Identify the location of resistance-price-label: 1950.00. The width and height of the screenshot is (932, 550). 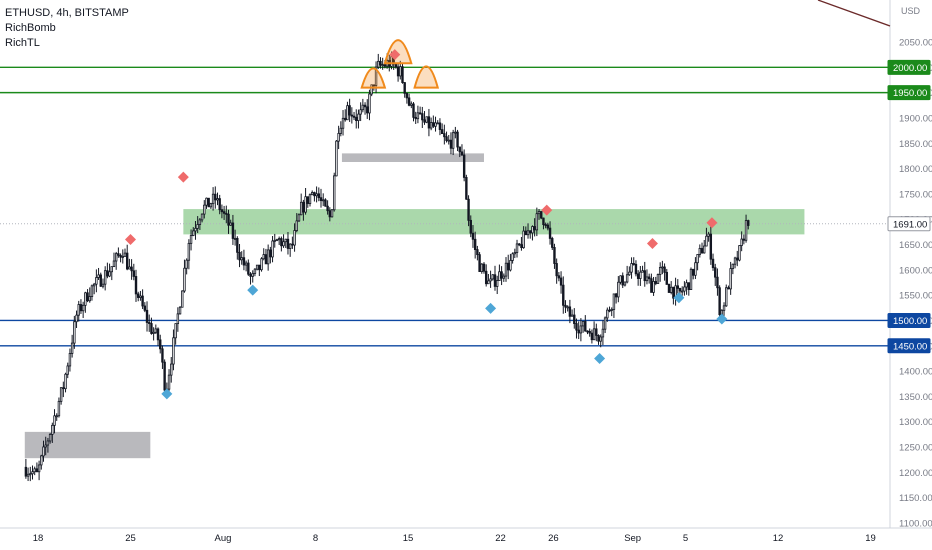
(909, 93).